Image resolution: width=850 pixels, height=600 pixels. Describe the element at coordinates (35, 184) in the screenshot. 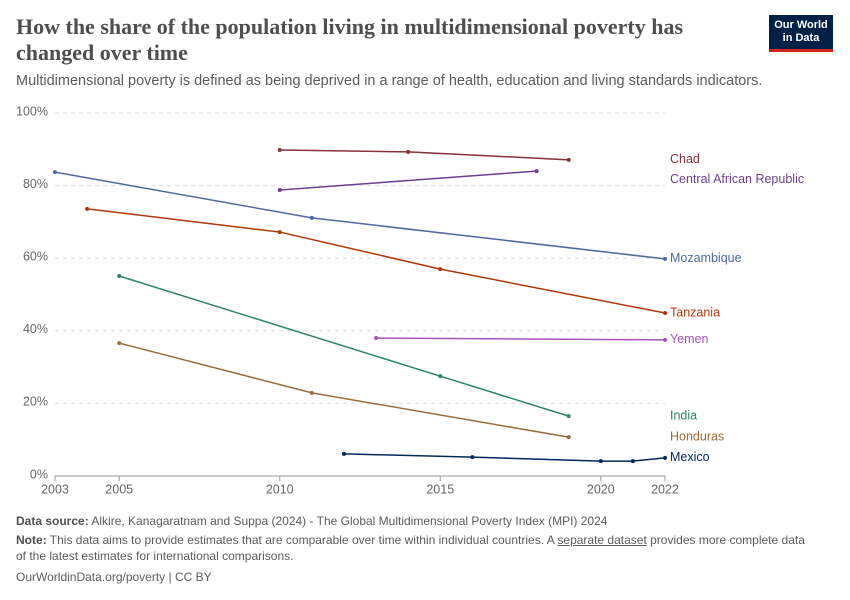

I see `y-tick-label: 80%` at that location.